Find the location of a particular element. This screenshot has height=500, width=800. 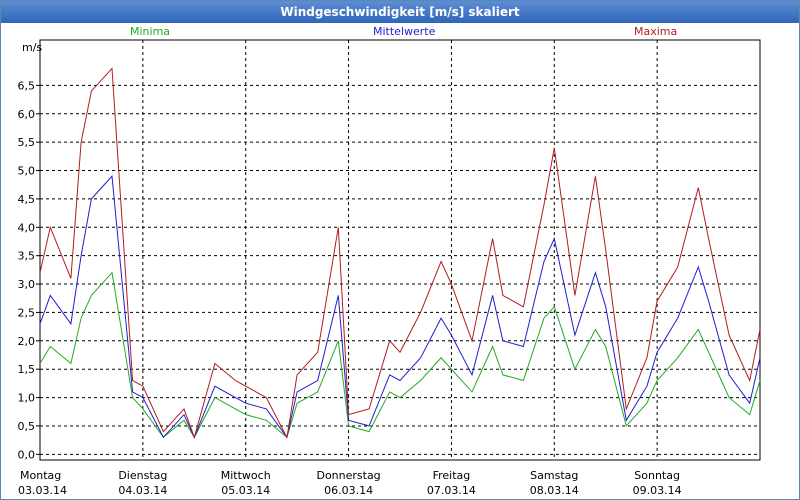

y-tick-label: 5,5 is located at coordinates (27, 142).